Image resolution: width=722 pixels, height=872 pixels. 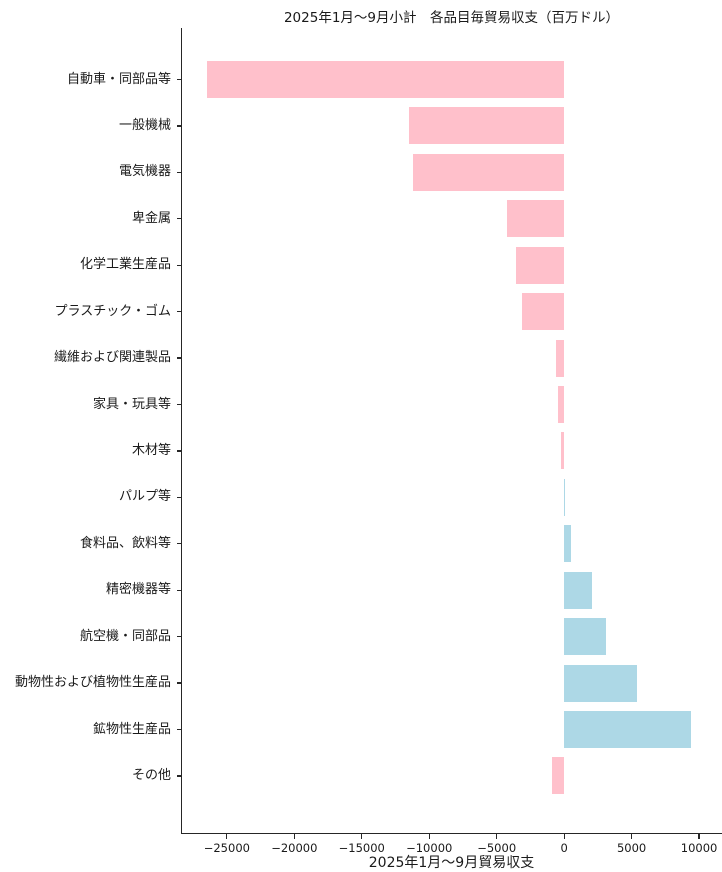 I want to click on x-tick-label-6: 5000, so click(x=631, y=848).